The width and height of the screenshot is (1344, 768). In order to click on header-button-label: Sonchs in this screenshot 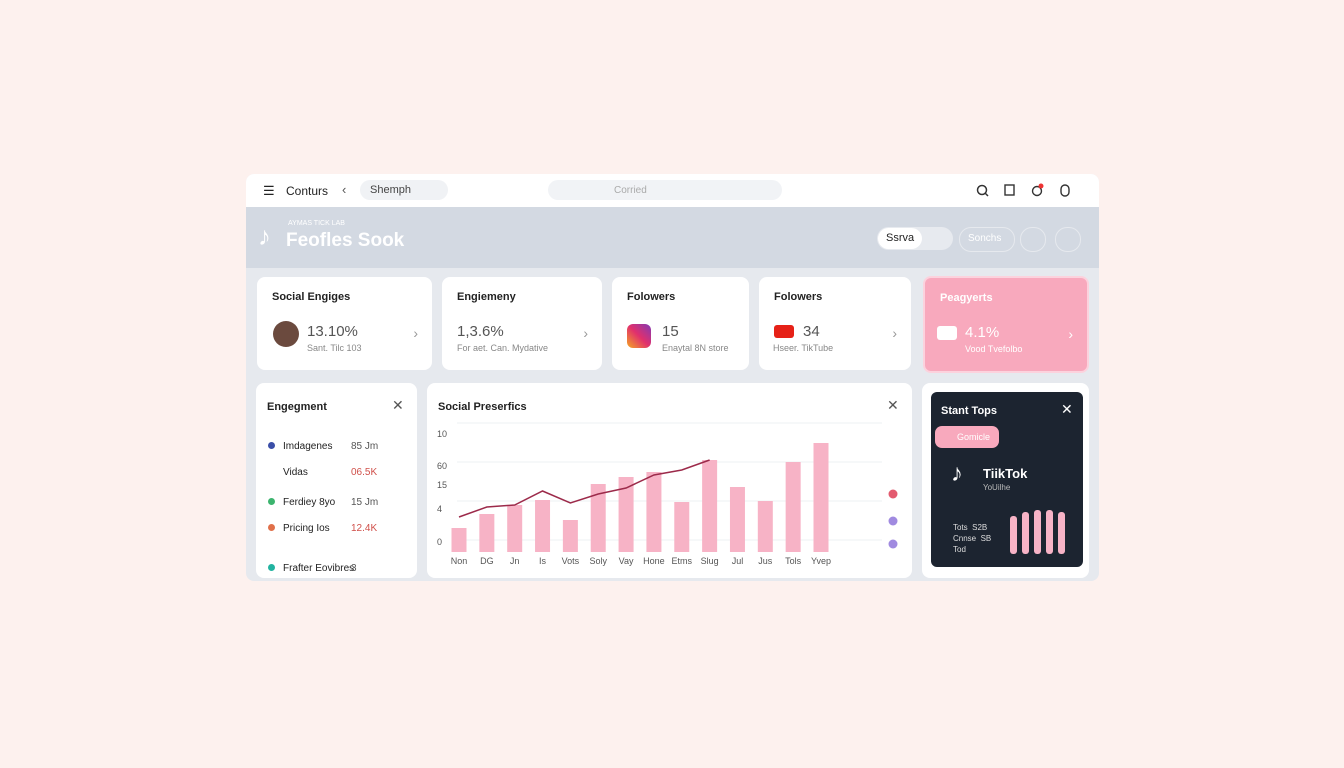, I will do `click(985, 238)`.